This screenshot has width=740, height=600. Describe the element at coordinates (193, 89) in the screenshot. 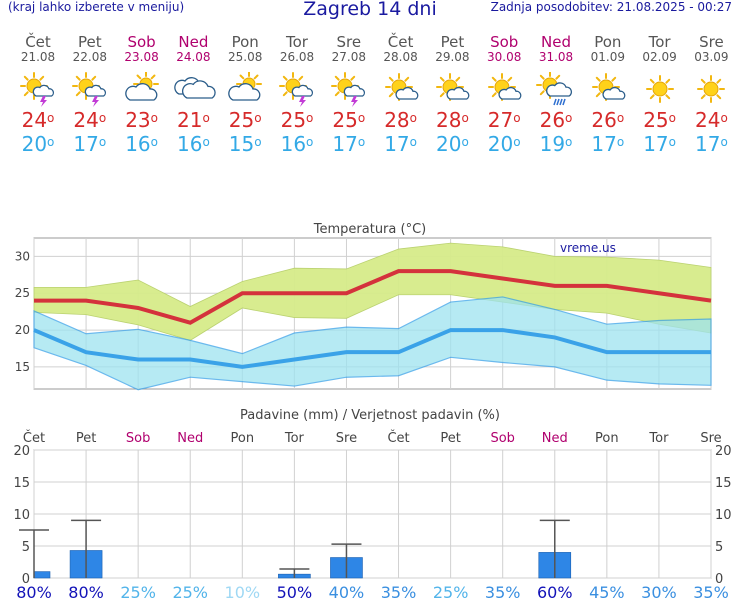

I see `cloudy-icon` at that location.